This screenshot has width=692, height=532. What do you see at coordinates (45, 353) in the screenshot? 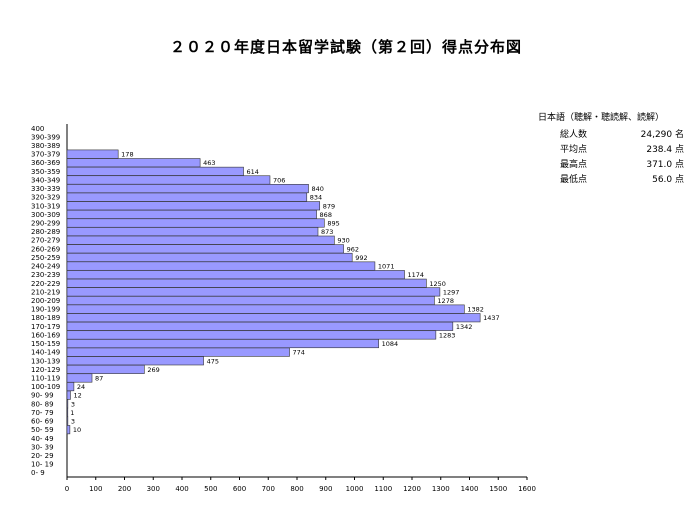
I see `y-tick-label: 140-149` at bounding box center [45, 353].